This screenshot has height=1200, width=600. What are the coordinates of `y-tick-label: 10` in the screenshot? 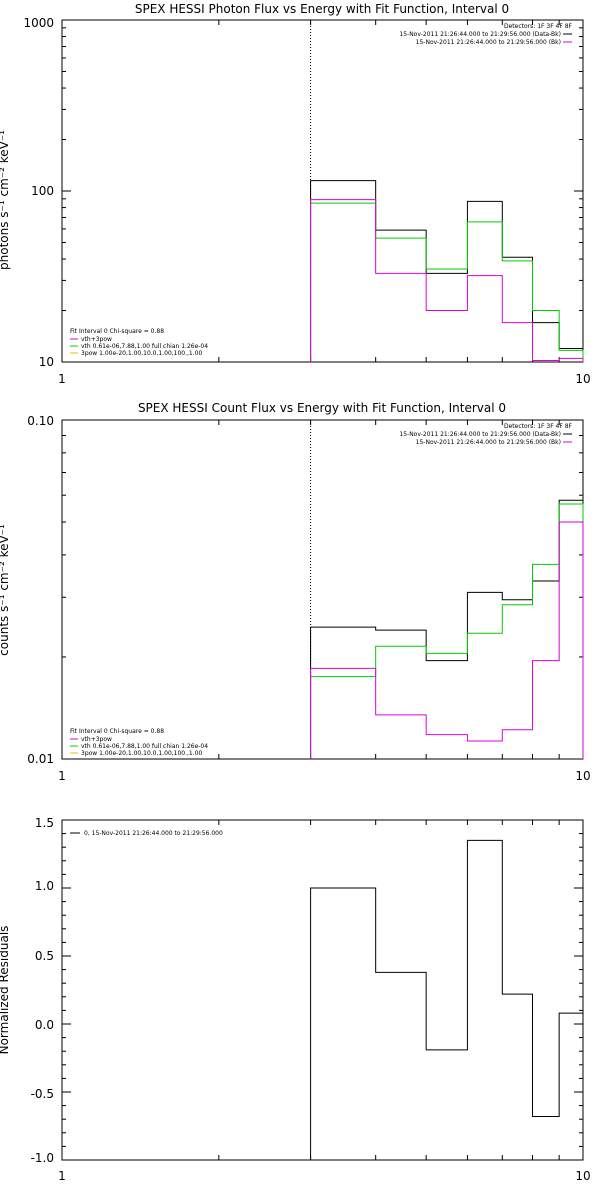 It's located at (46, 362).